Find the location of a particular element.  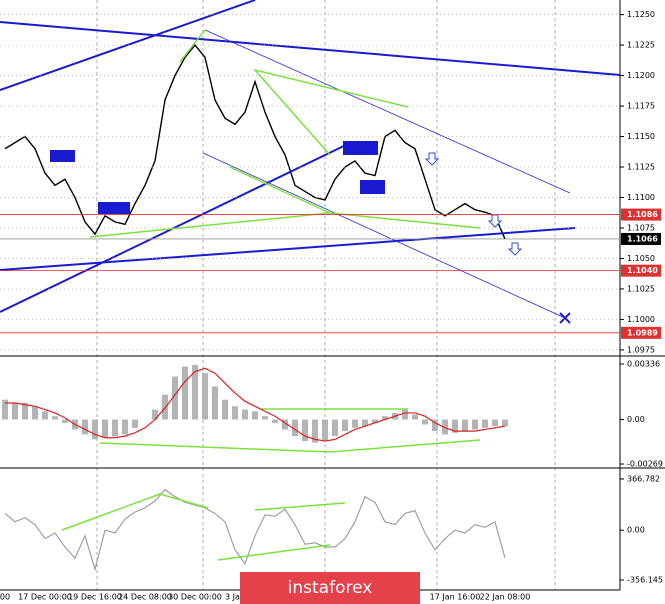

logo-box is located at coordinates (330, 588).